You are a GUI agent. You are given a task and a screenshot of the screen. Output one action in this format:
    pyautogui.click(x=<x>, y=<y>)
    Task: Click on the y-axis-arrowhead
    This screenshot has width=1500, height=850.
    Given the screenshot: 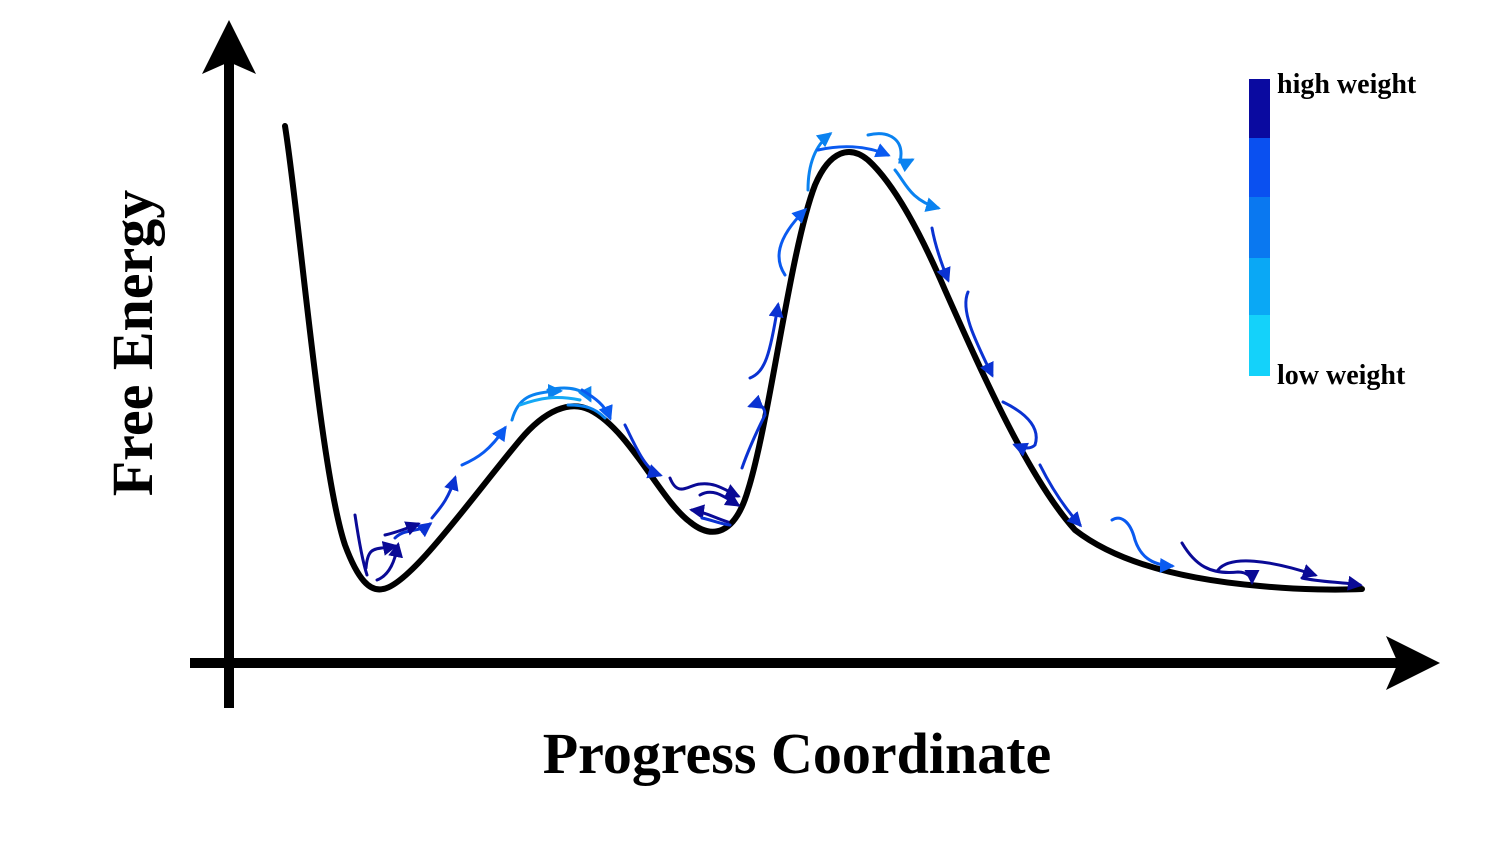 What is the action you would take?
    pyautogui.click(x=229, y=47)
    